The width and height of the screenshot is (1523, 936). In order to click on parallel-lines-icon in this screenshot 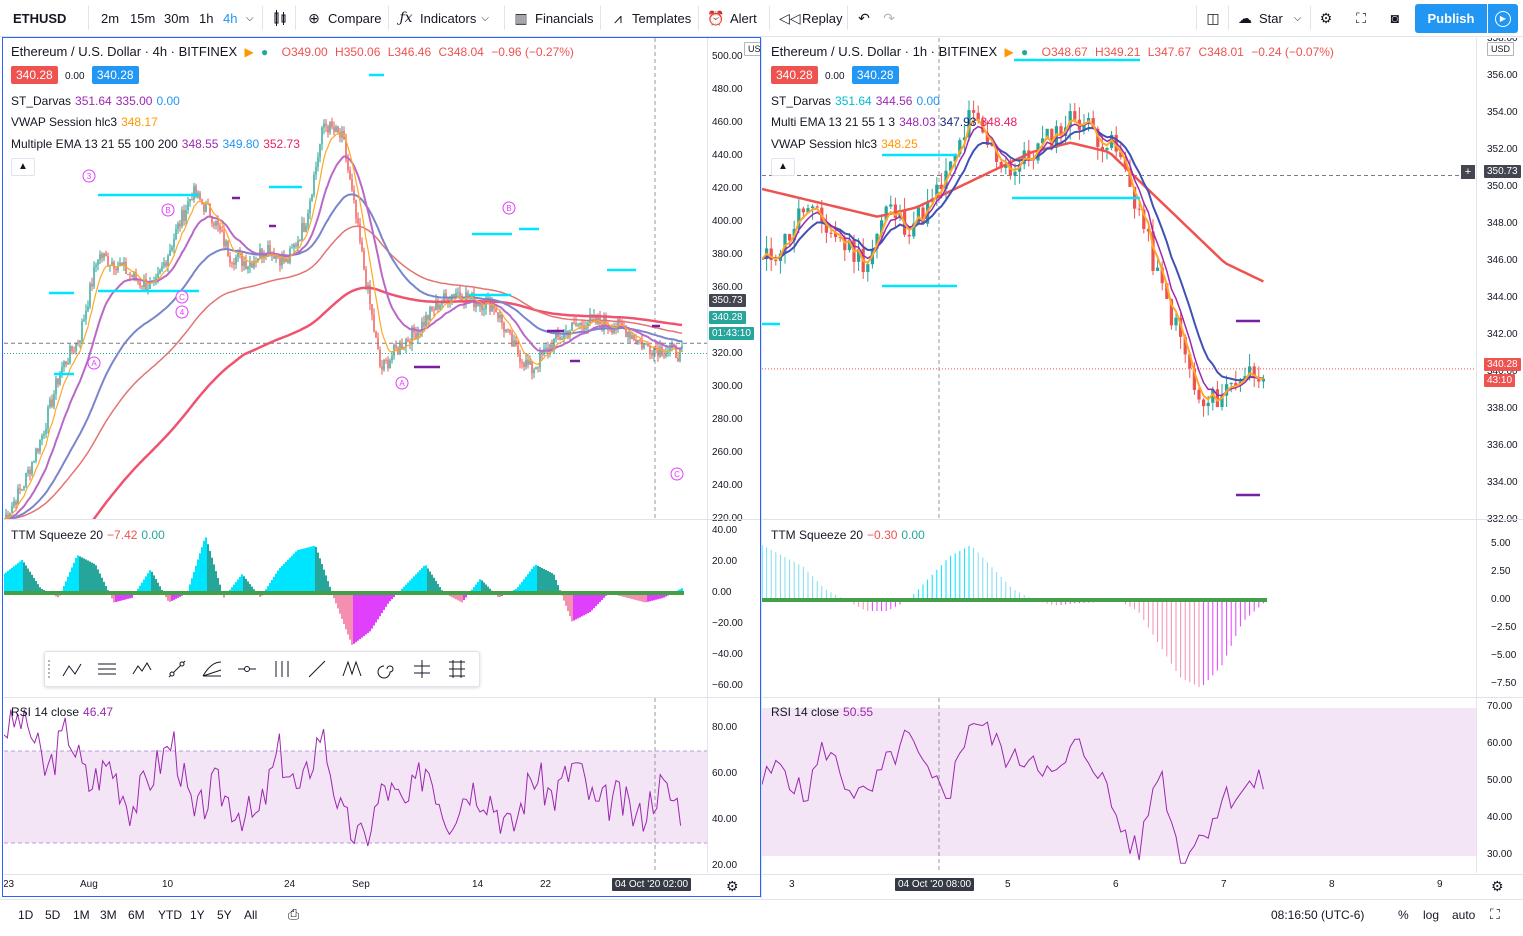, I will do `click(106, 669)`.